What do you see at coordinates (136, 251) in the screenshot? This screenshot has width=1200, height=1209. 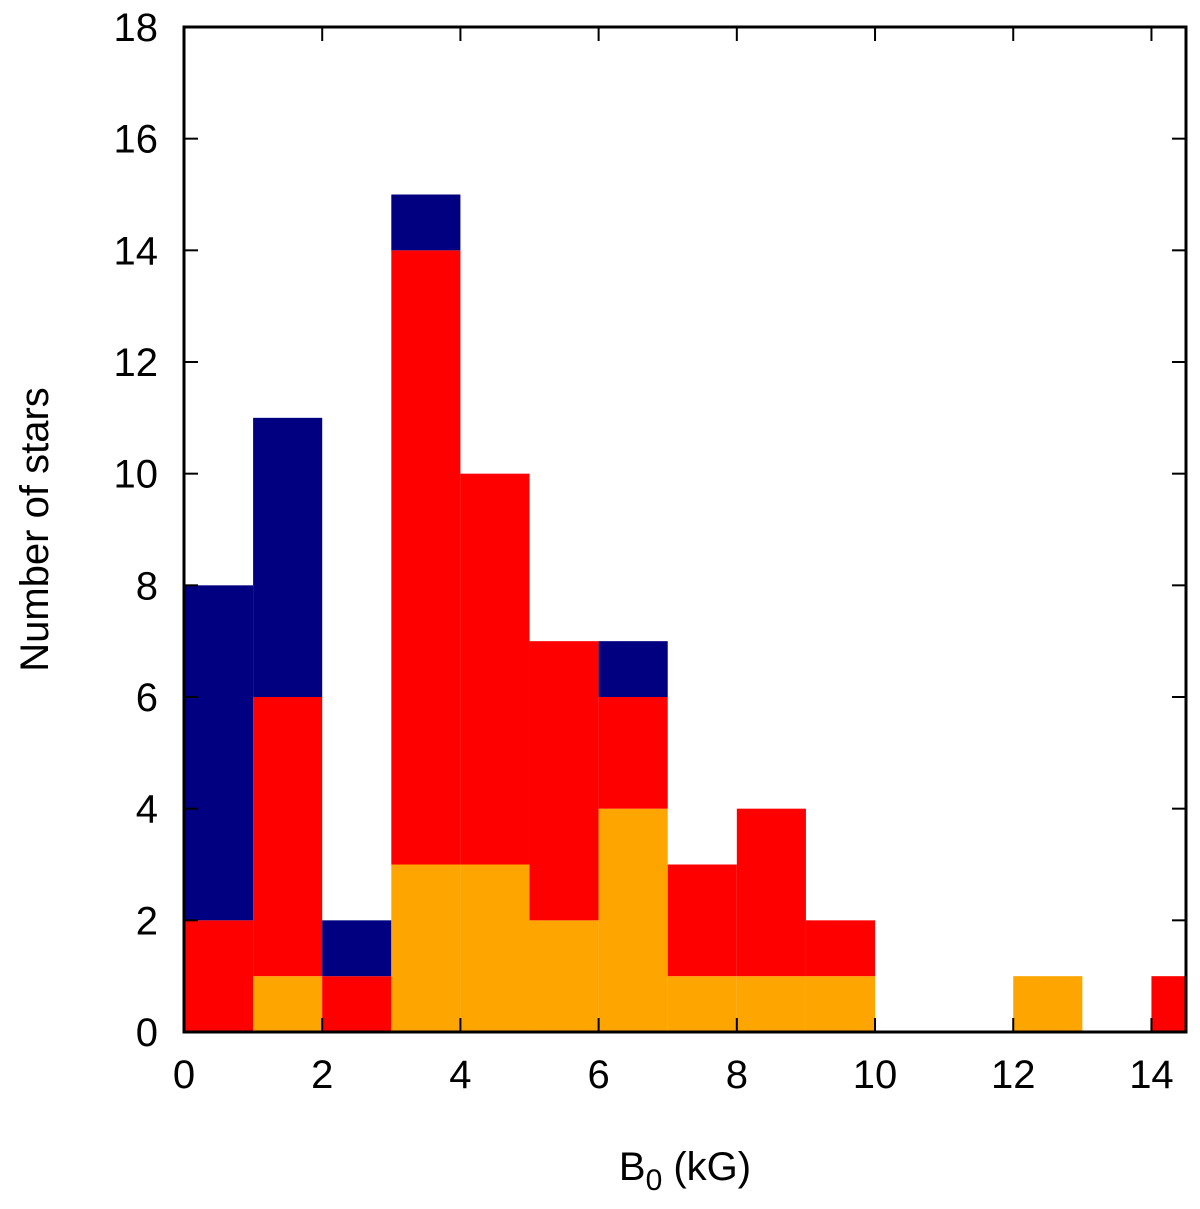 I see `y-tick-label: 14` at bounding box center [136, 251].